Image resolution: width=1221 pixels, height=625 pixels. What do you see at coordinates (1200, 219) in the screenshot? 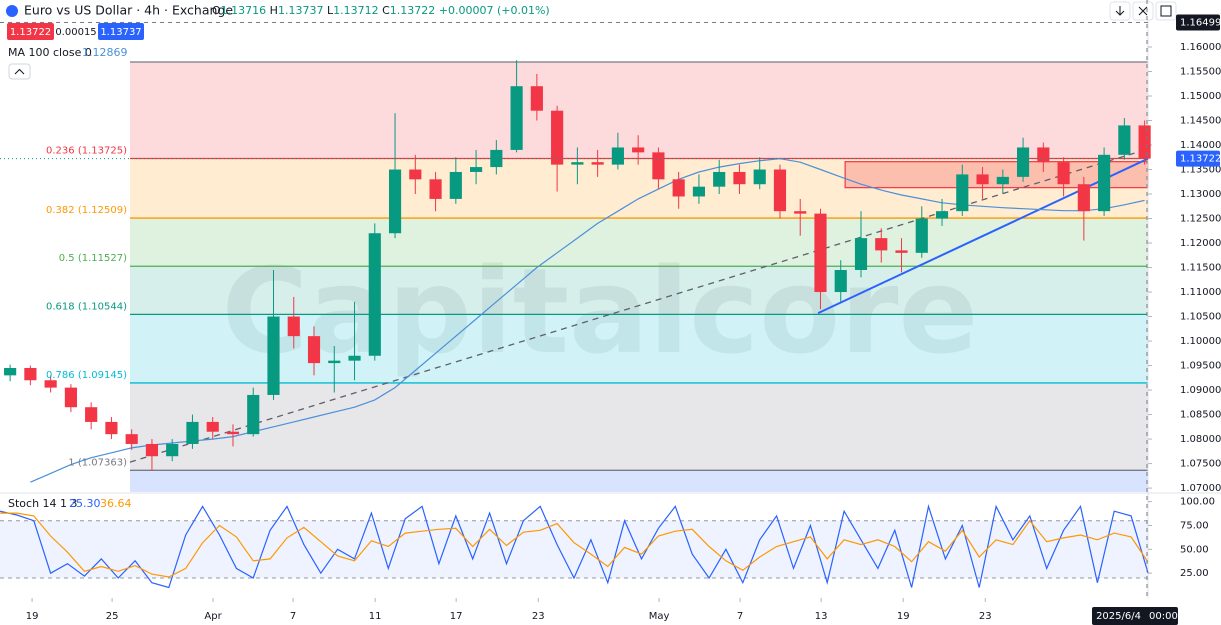
I see `y-tick-label: 1.12500` at bounding box center [1200, 219].